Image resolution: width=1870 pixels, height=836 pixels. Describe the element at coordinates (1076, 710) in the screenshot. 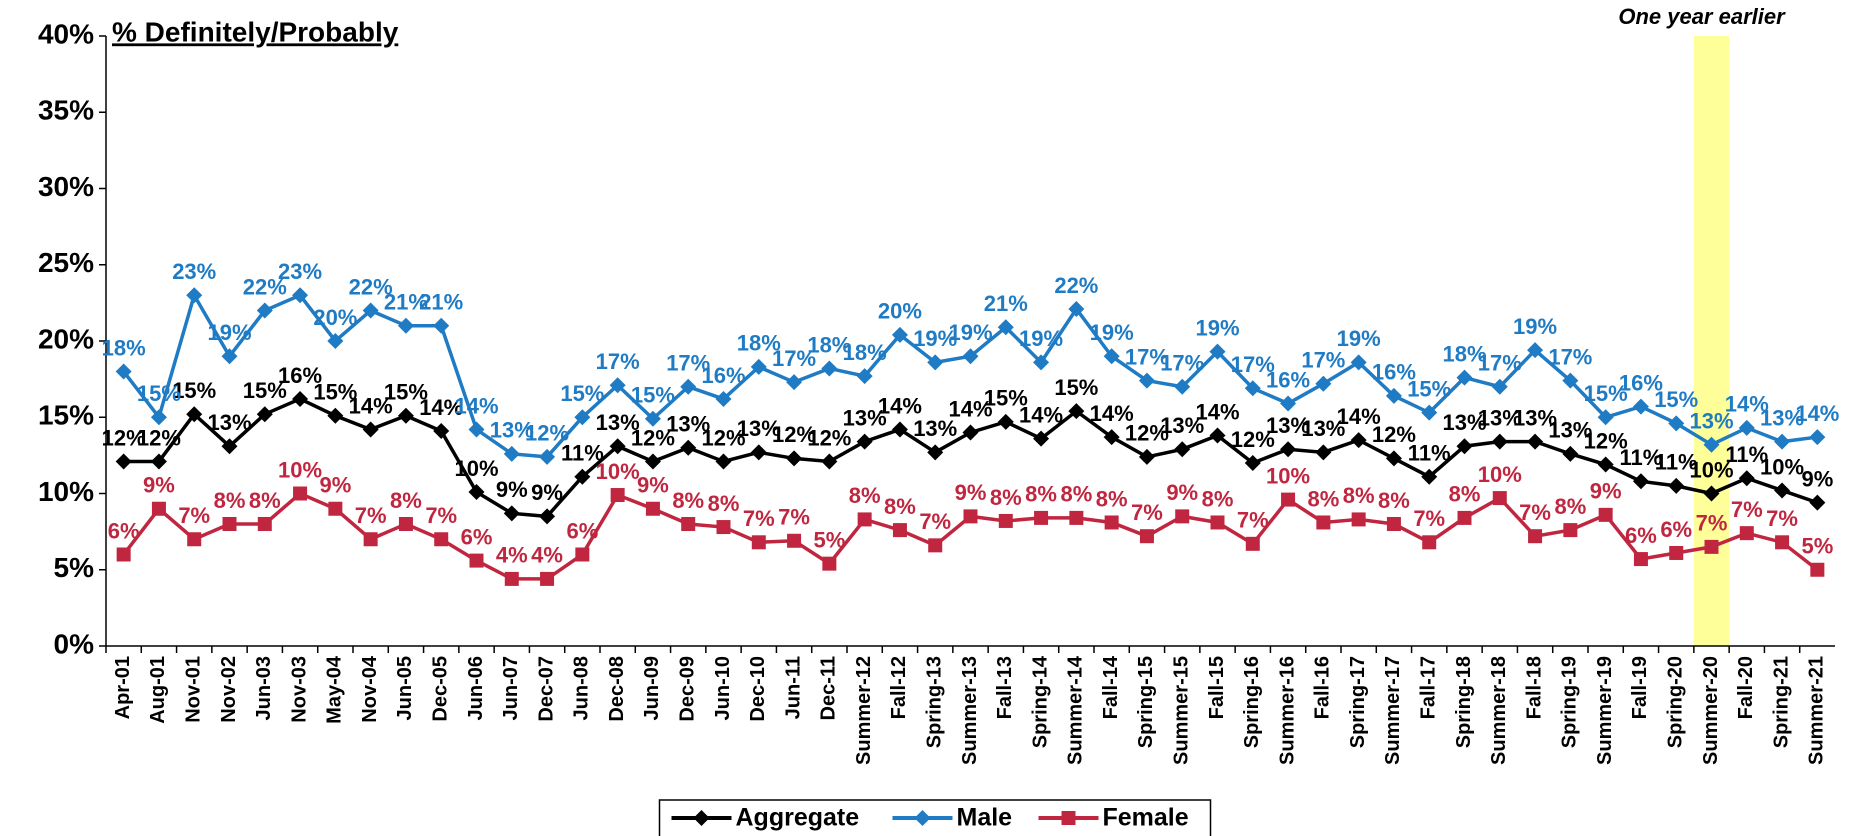

I see `x-tick-label: Summer-14` at that location.